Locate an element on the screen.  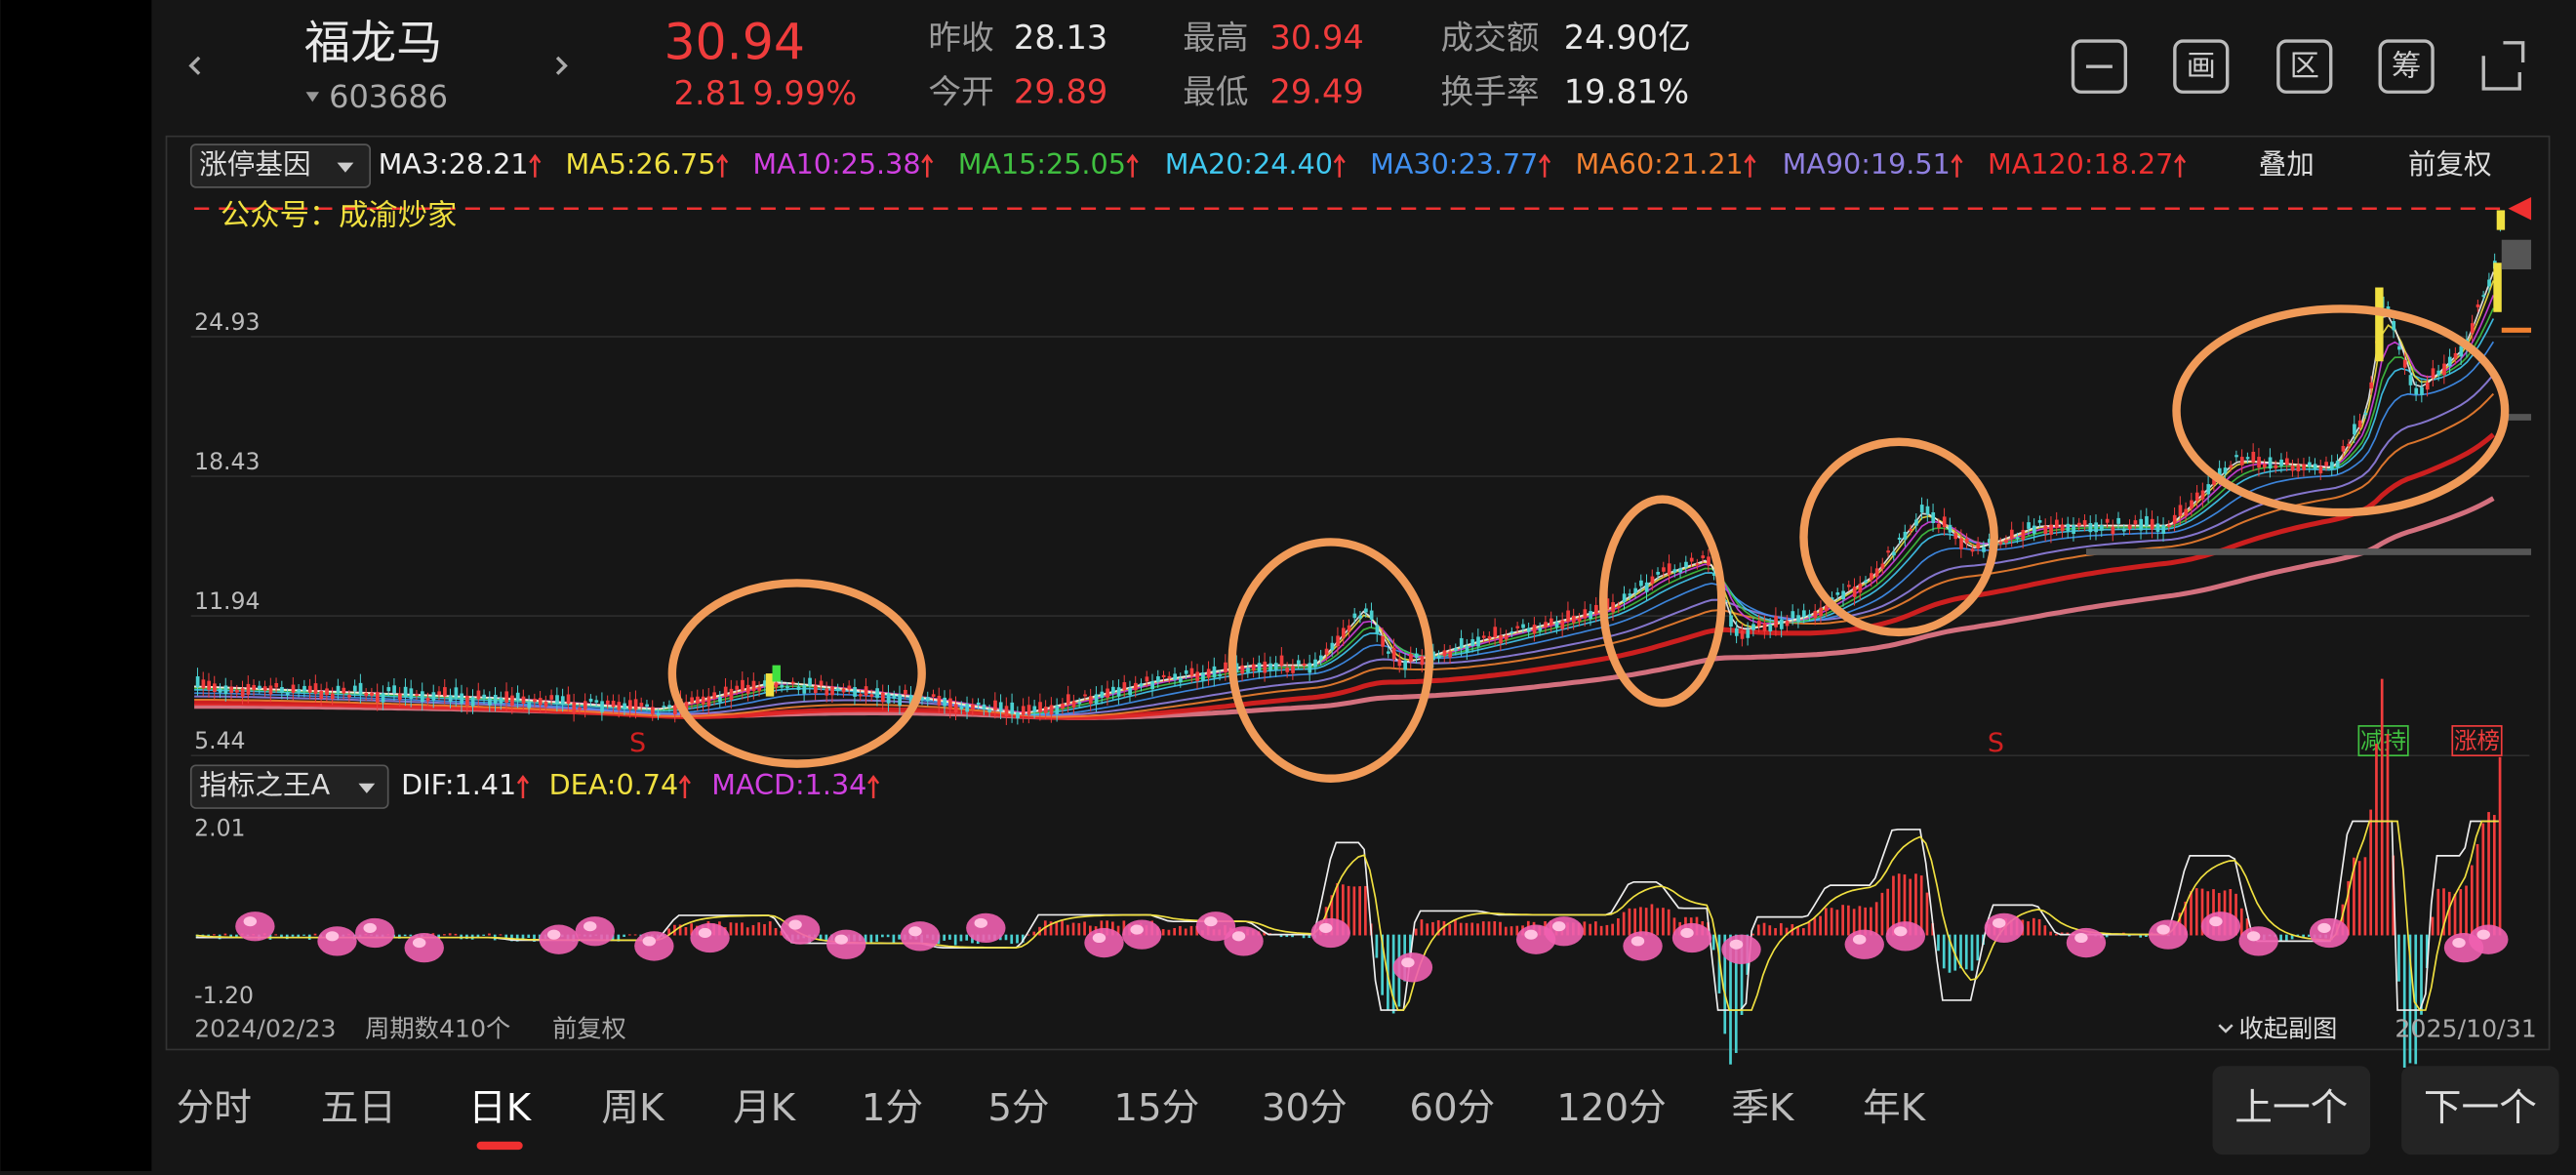
indicator-select is located at coordinates (280, 165).